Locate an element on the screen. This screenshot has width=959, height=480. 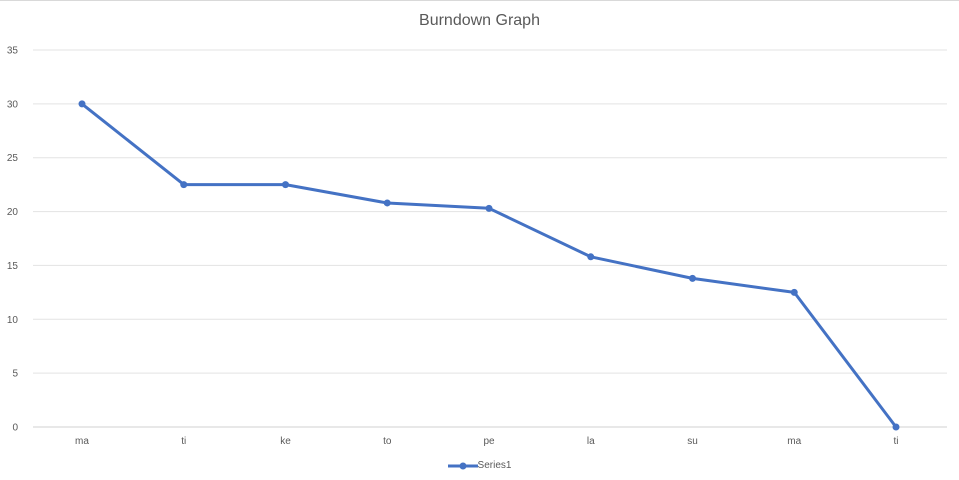
legend-label-series1: Series1 is located at coordinates (494, 465).